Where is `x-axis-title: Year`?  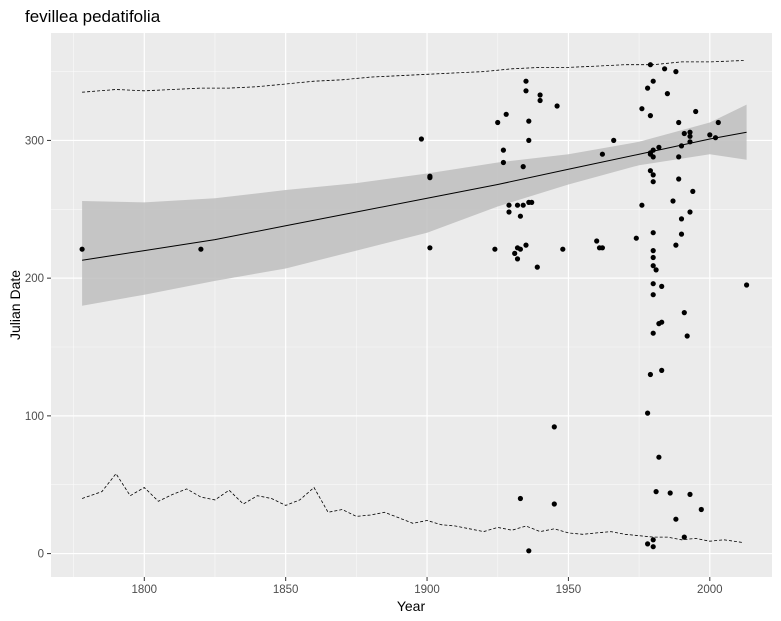 x-axis-title: Year is located at coordinates (411, 606).